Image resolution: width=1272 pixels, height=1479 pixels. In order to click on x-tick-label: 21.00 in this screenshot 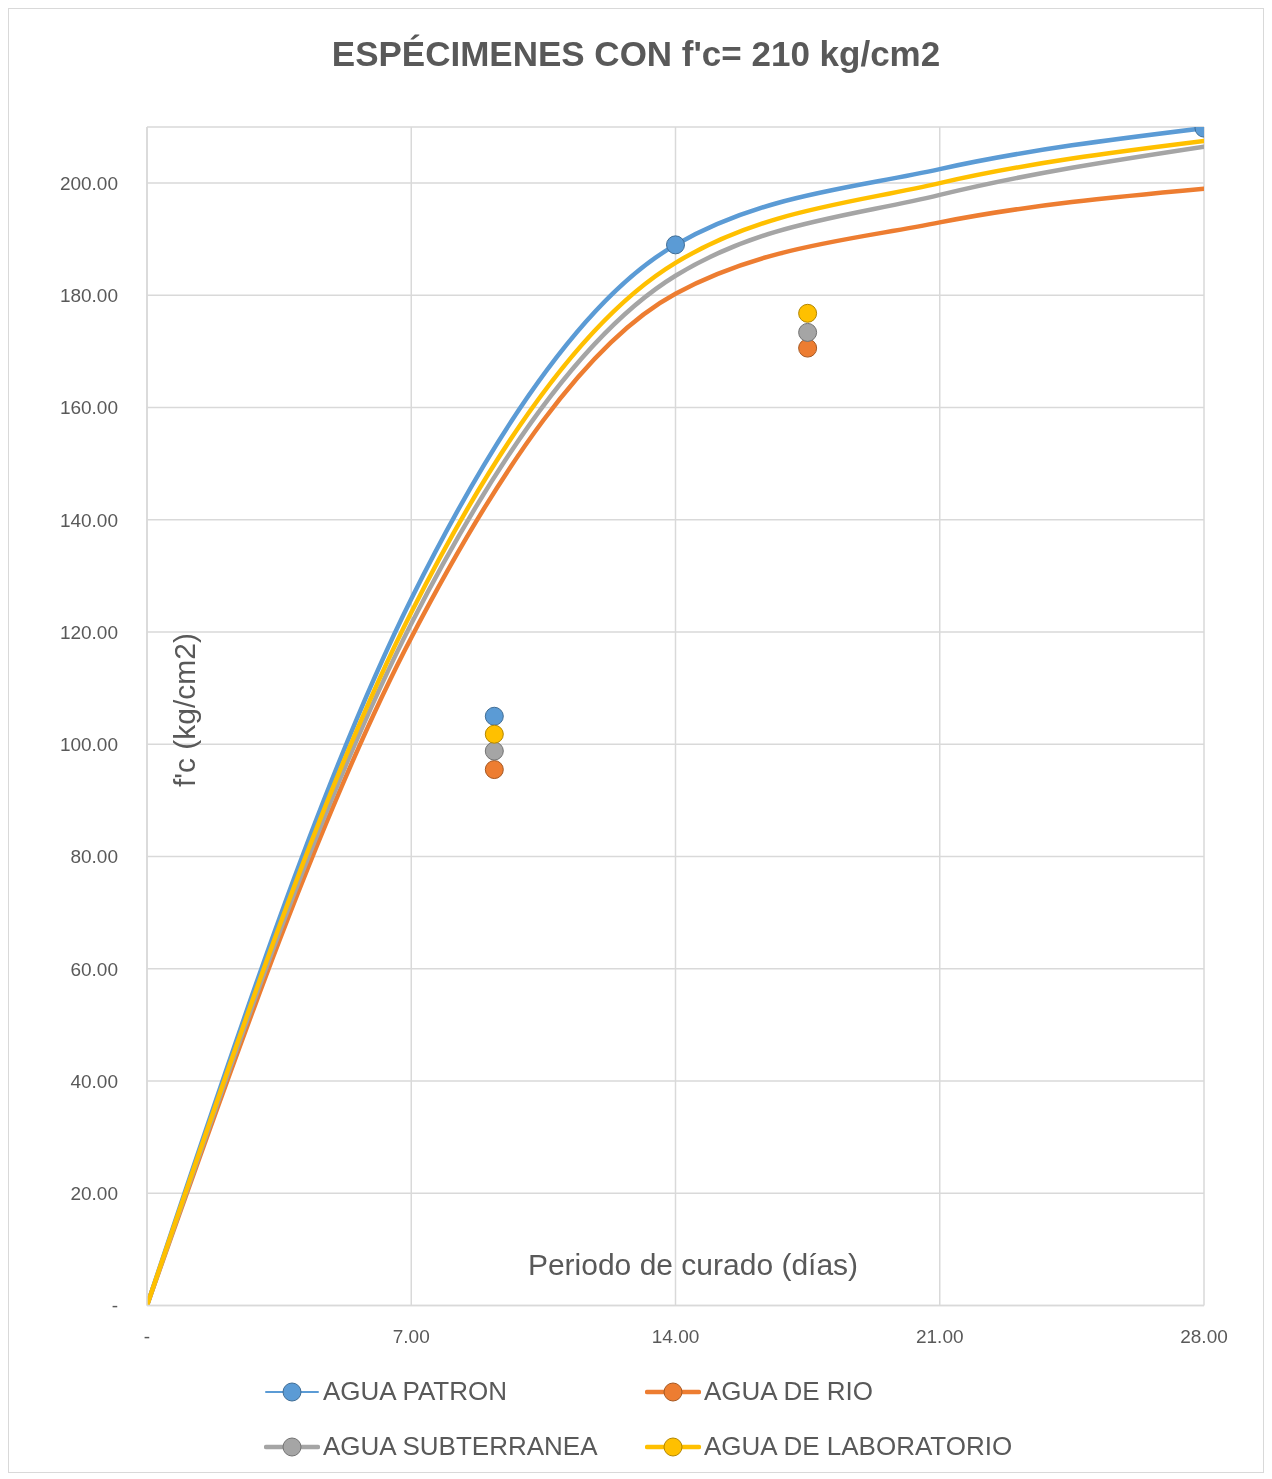, I will do `click(939, 1336)`.